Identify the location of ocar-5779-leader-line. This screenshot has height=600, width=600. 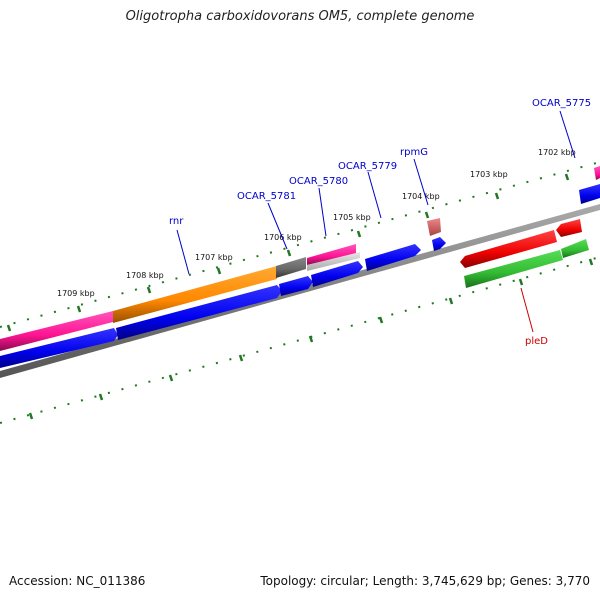
(374, 195).